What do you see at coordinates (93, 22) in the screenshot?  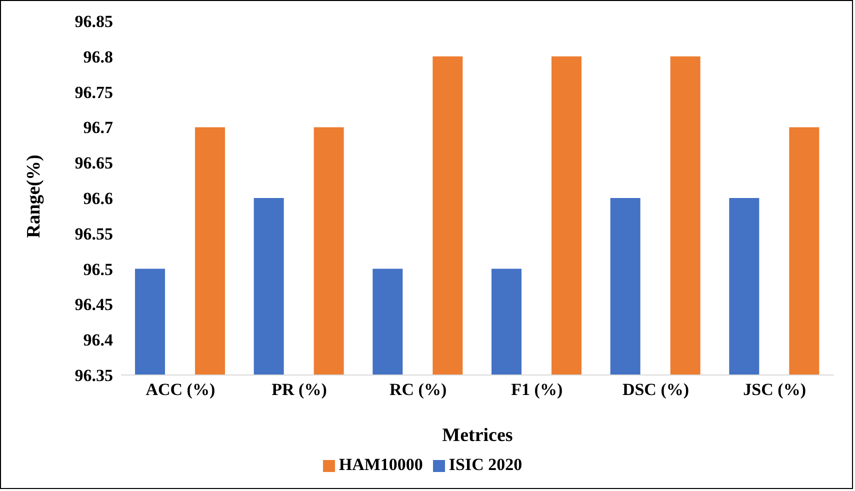 I see `y-tick-label: 96.85` at bounding box center [93, 22].